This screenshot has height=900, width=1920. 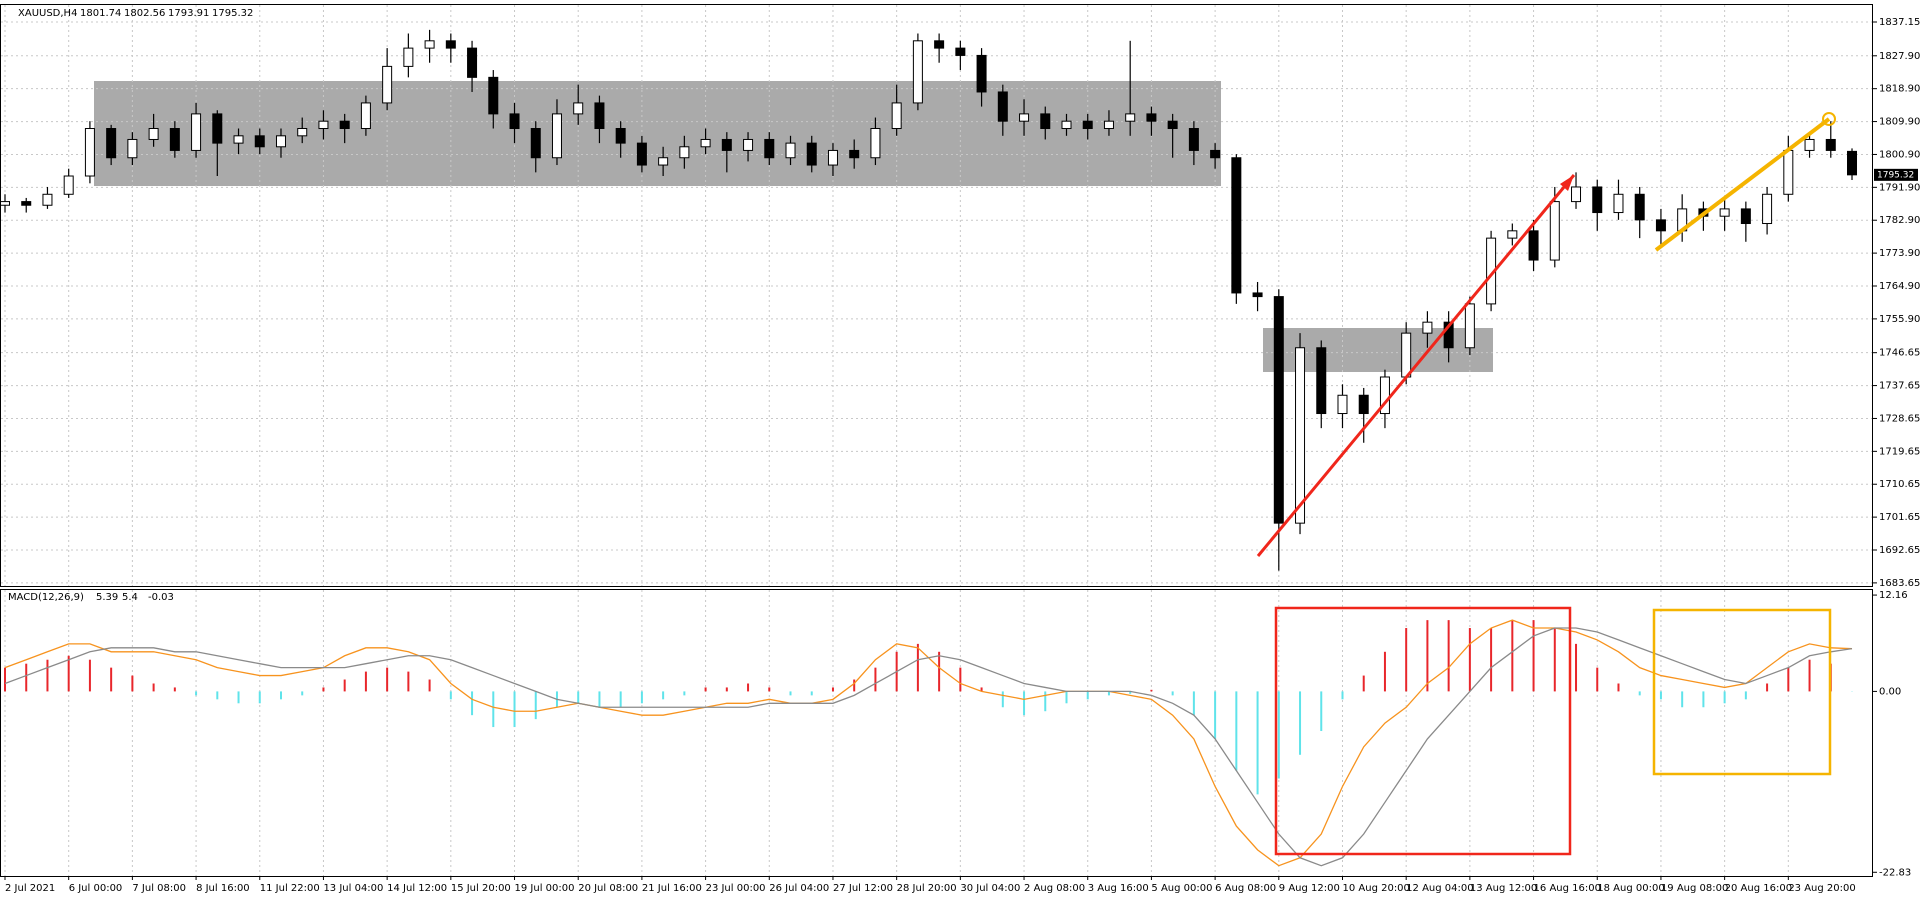 What do you see at coordinates (1439, 888) in the screenshot?
I see `x-tick-label: 12 Aug 04:00` at bounding box center [1439, 888].